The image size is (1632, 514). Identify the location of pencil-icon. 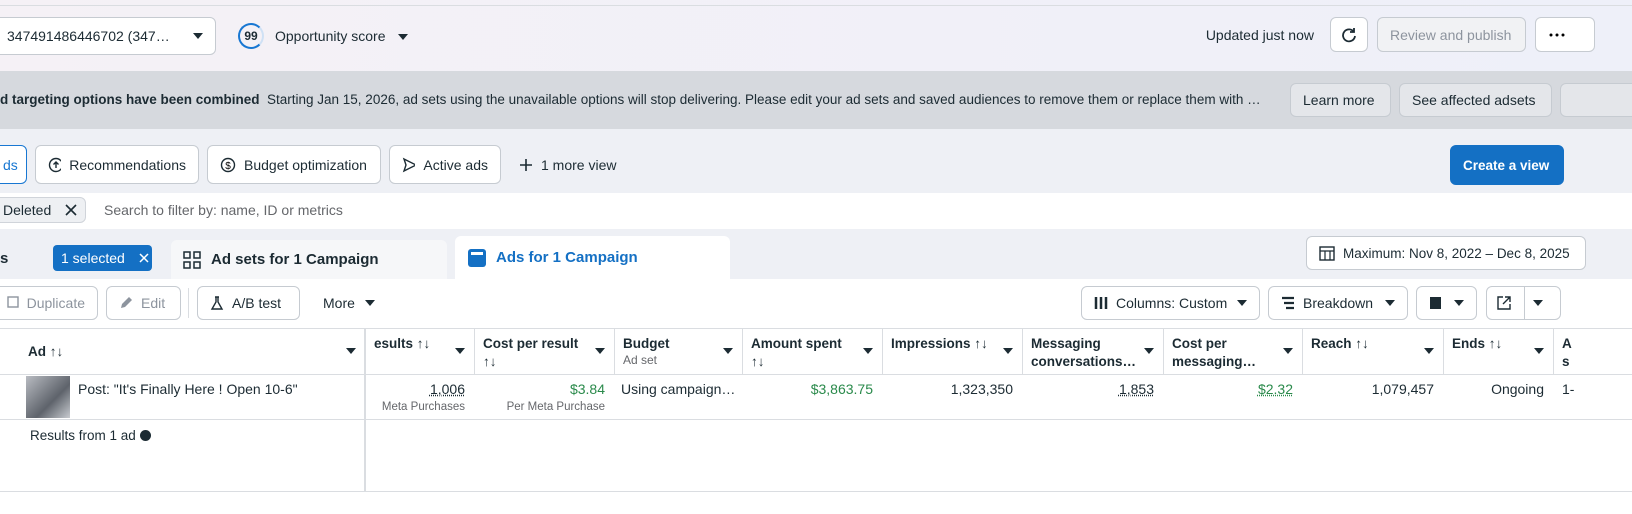
(126, 302).